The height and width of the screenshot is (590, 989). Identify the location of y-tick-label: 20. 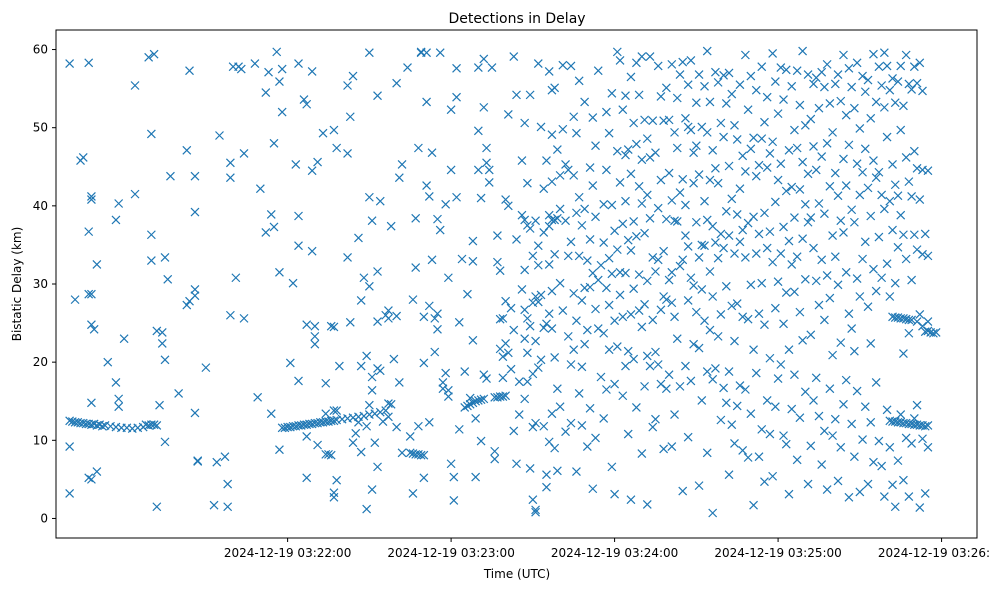
(40, 362).